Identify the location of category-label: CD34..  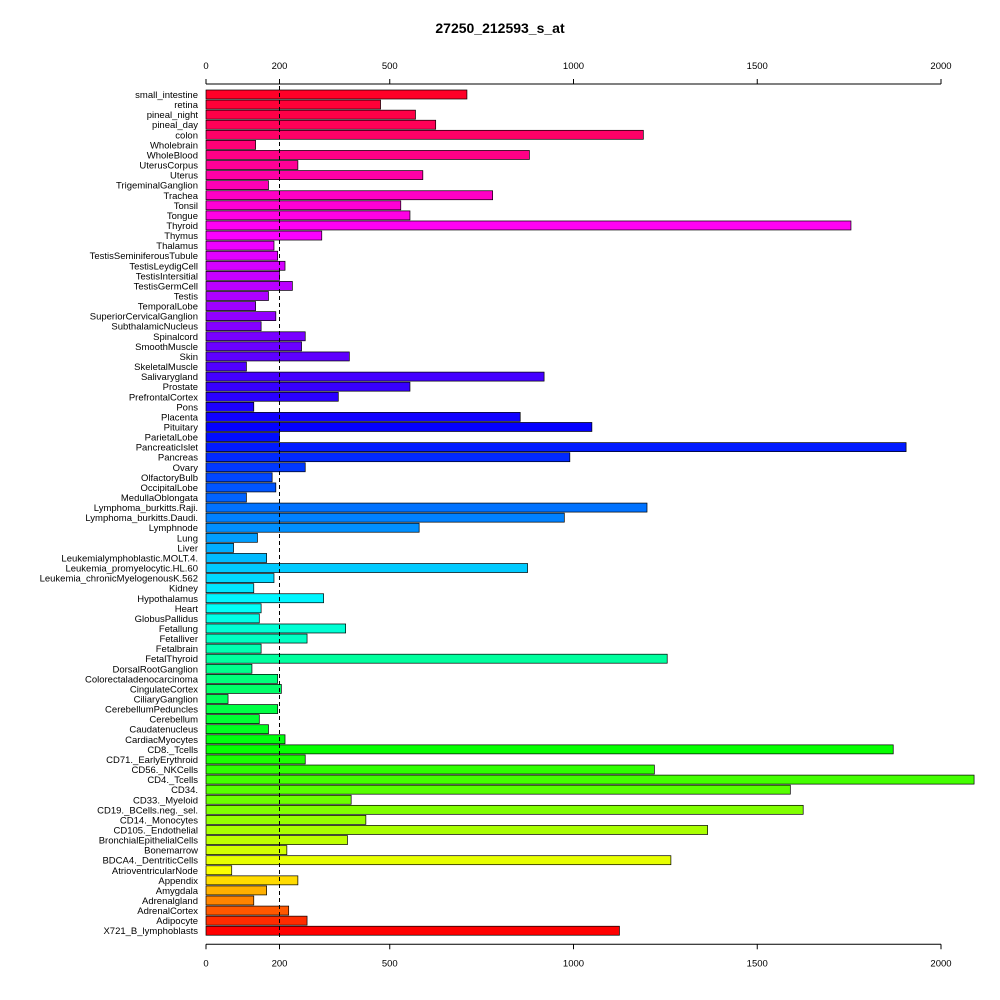
(184, 790).